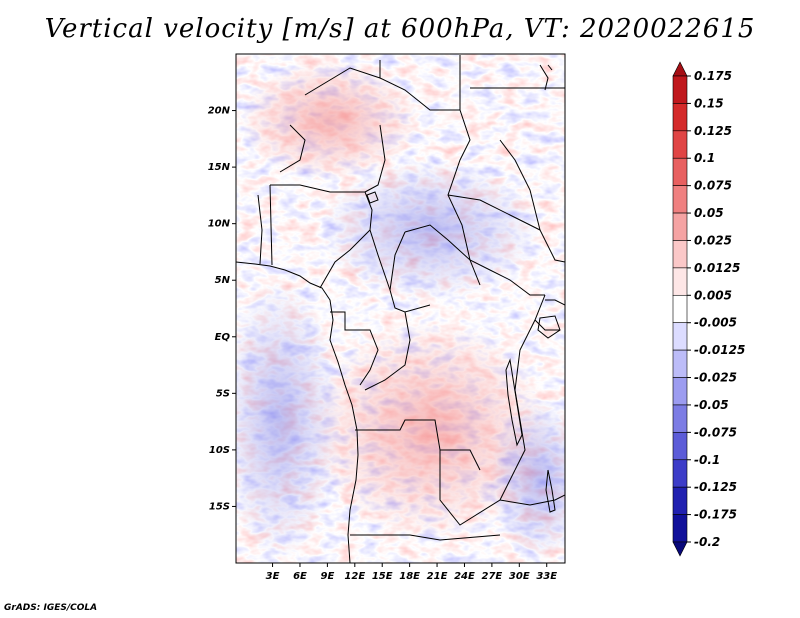  I want to click on lat-tick-label: EQ, so click(223, 337).